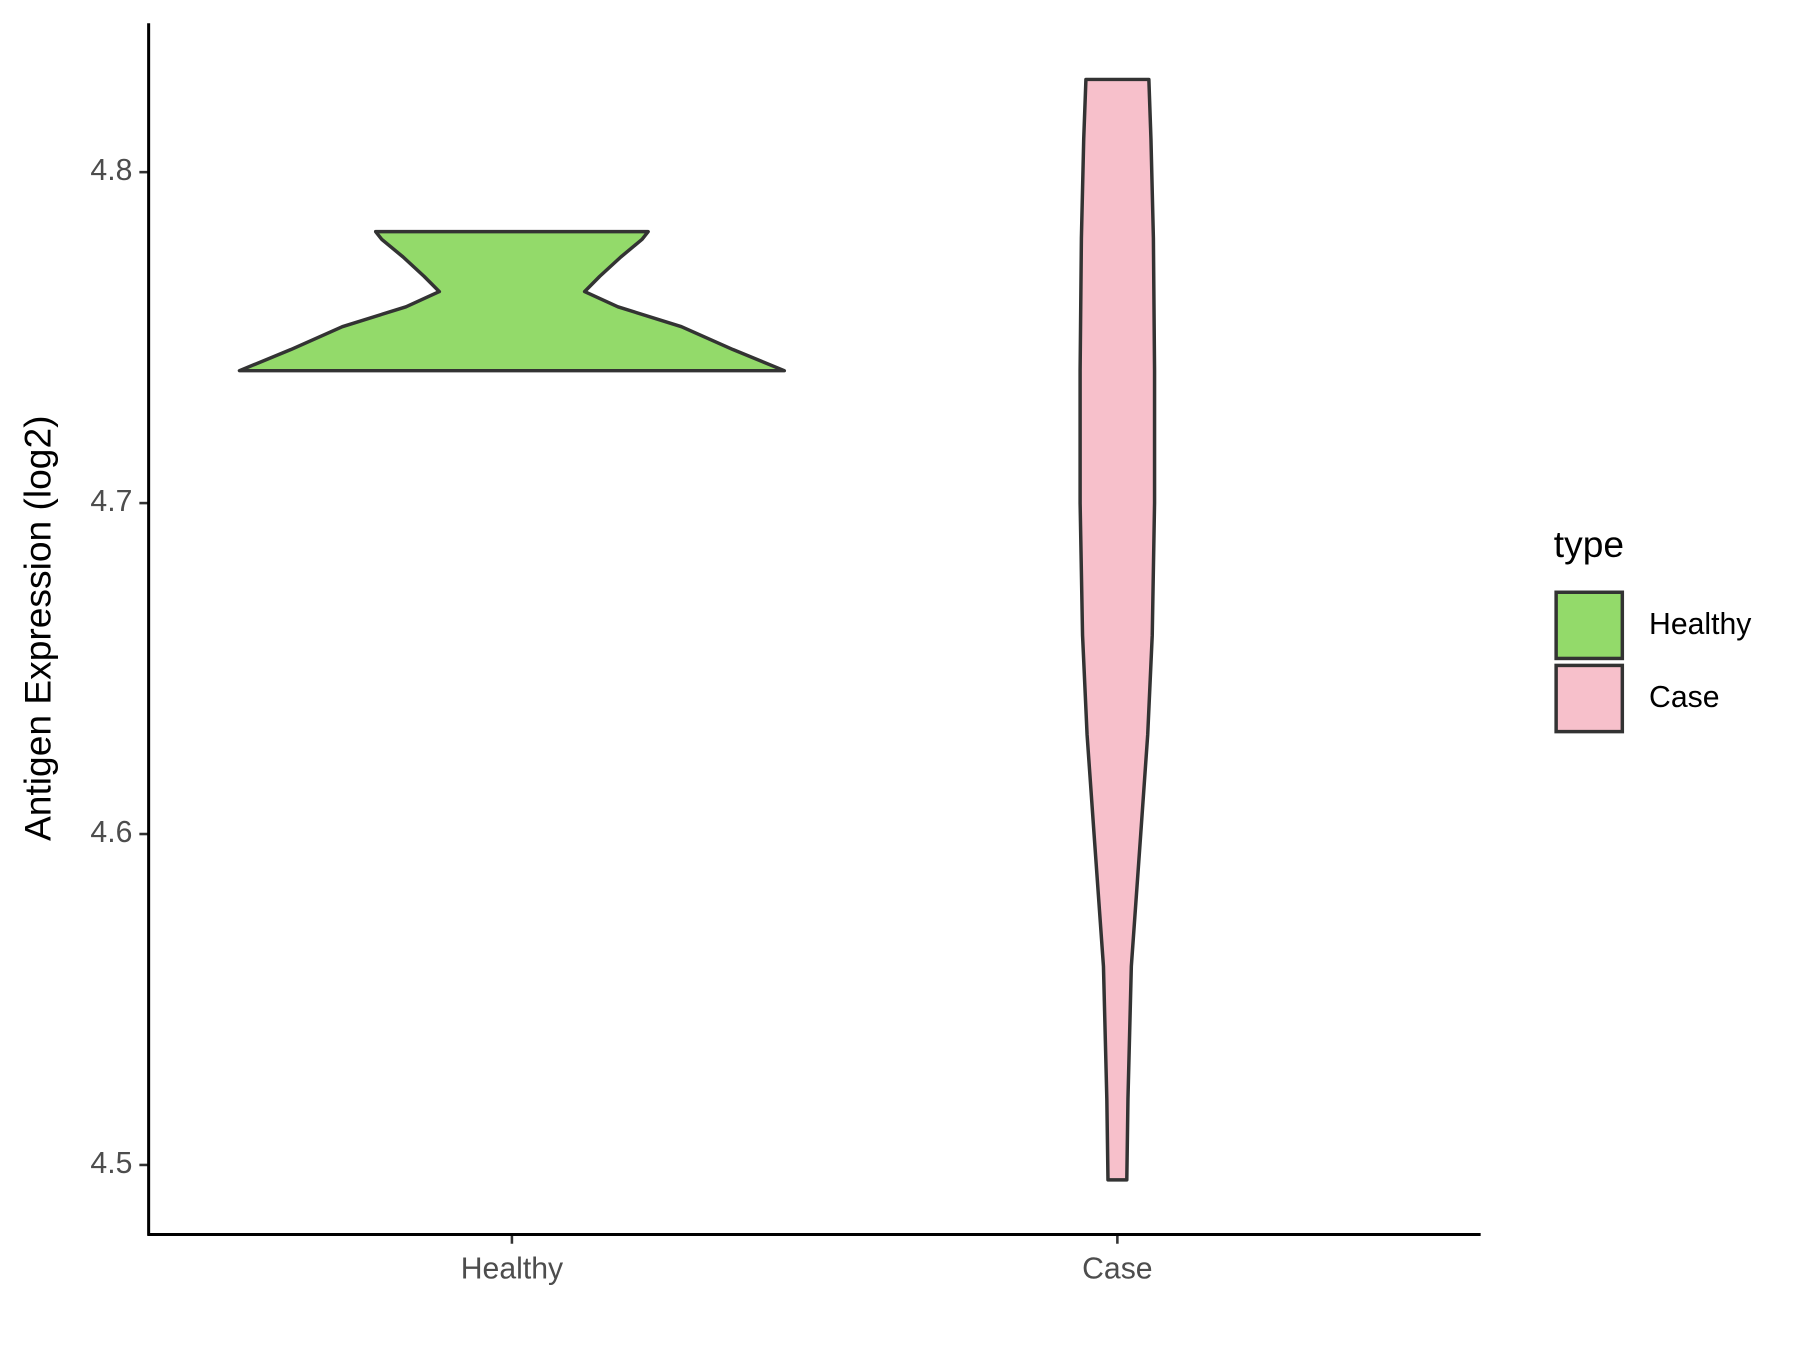  Describe the element at coordinates (1117, 1268) in the screenshot. I see `x-tick-label: Case` at that location.